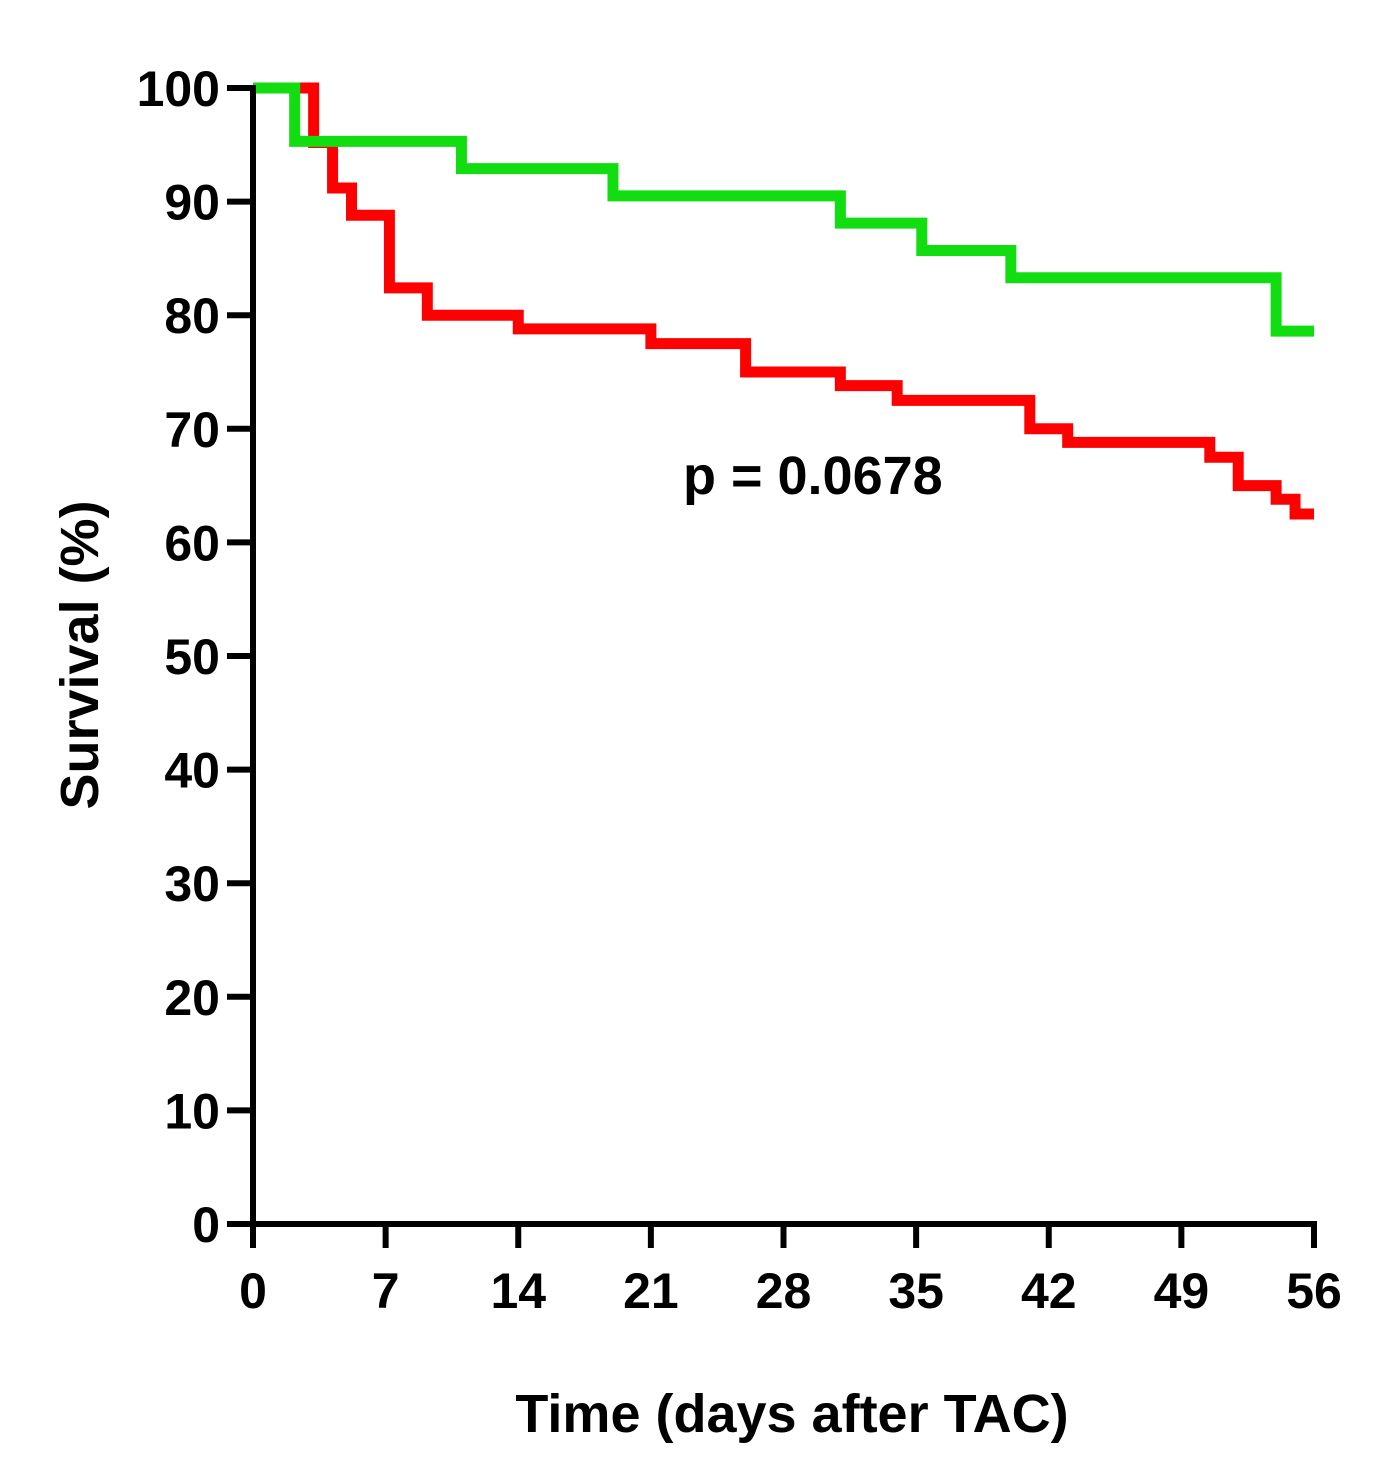  Describe the element at coordinates (192, 1111) in the screenshot. I see `y-tick-label: 10` at that location.